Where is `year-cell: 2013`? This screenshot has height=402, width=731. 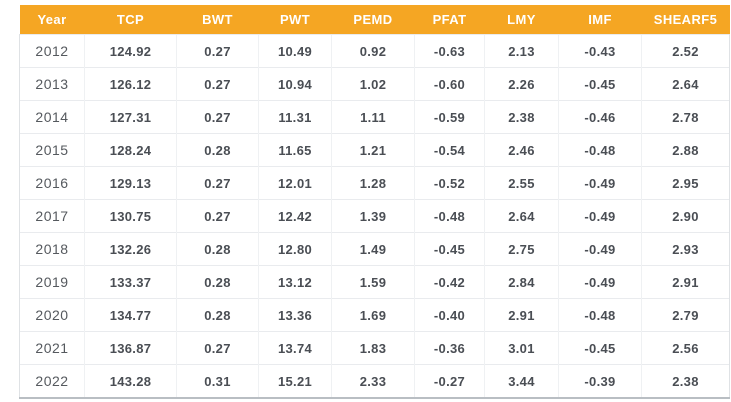 year-cell: 2013 is located at coordinates (52, 84).